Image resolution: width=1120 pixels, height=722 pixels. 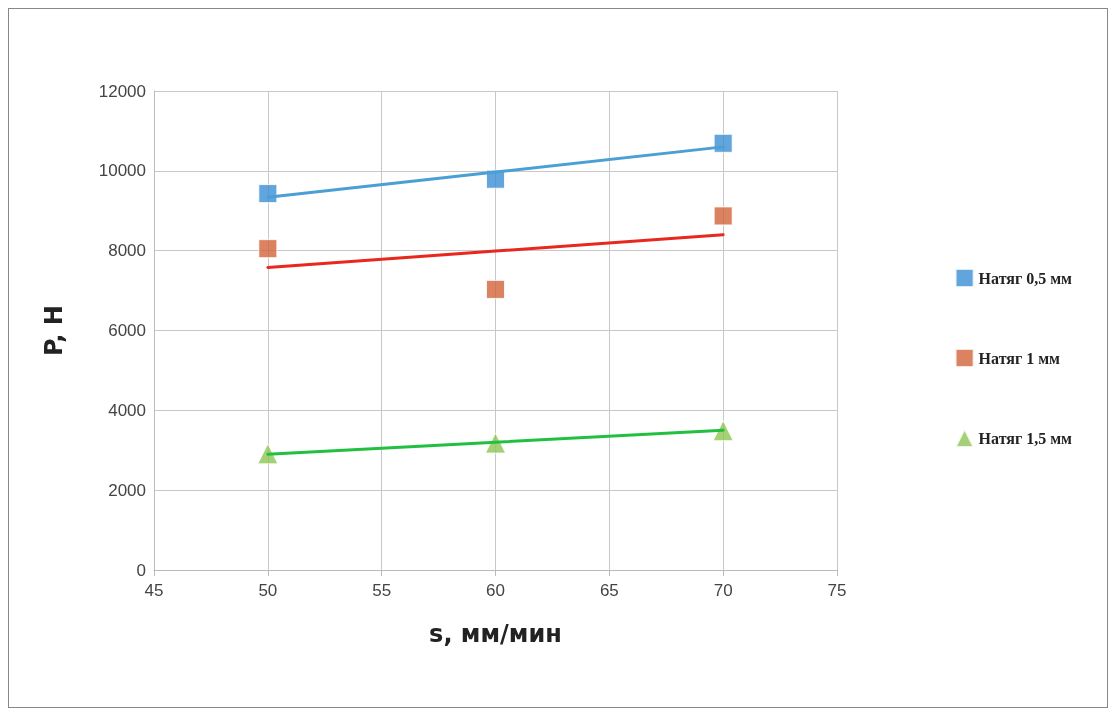 I want to click on y-tick-label: 0, so click(x=141, y=570).